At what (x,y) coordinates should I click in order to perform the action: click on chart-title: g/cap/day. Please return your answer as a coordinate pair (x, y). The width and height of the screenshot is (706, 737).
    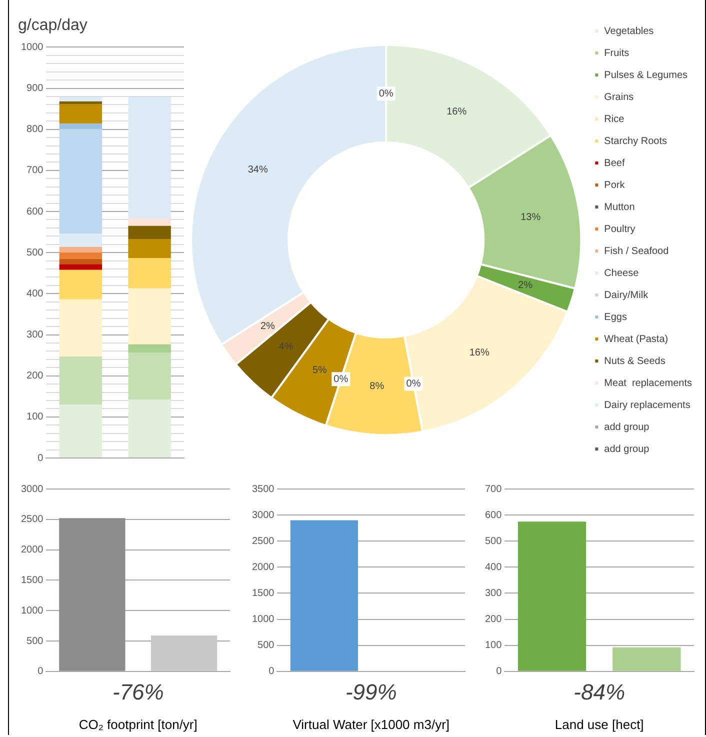
    Looking at the image, I should click on (53, 25).